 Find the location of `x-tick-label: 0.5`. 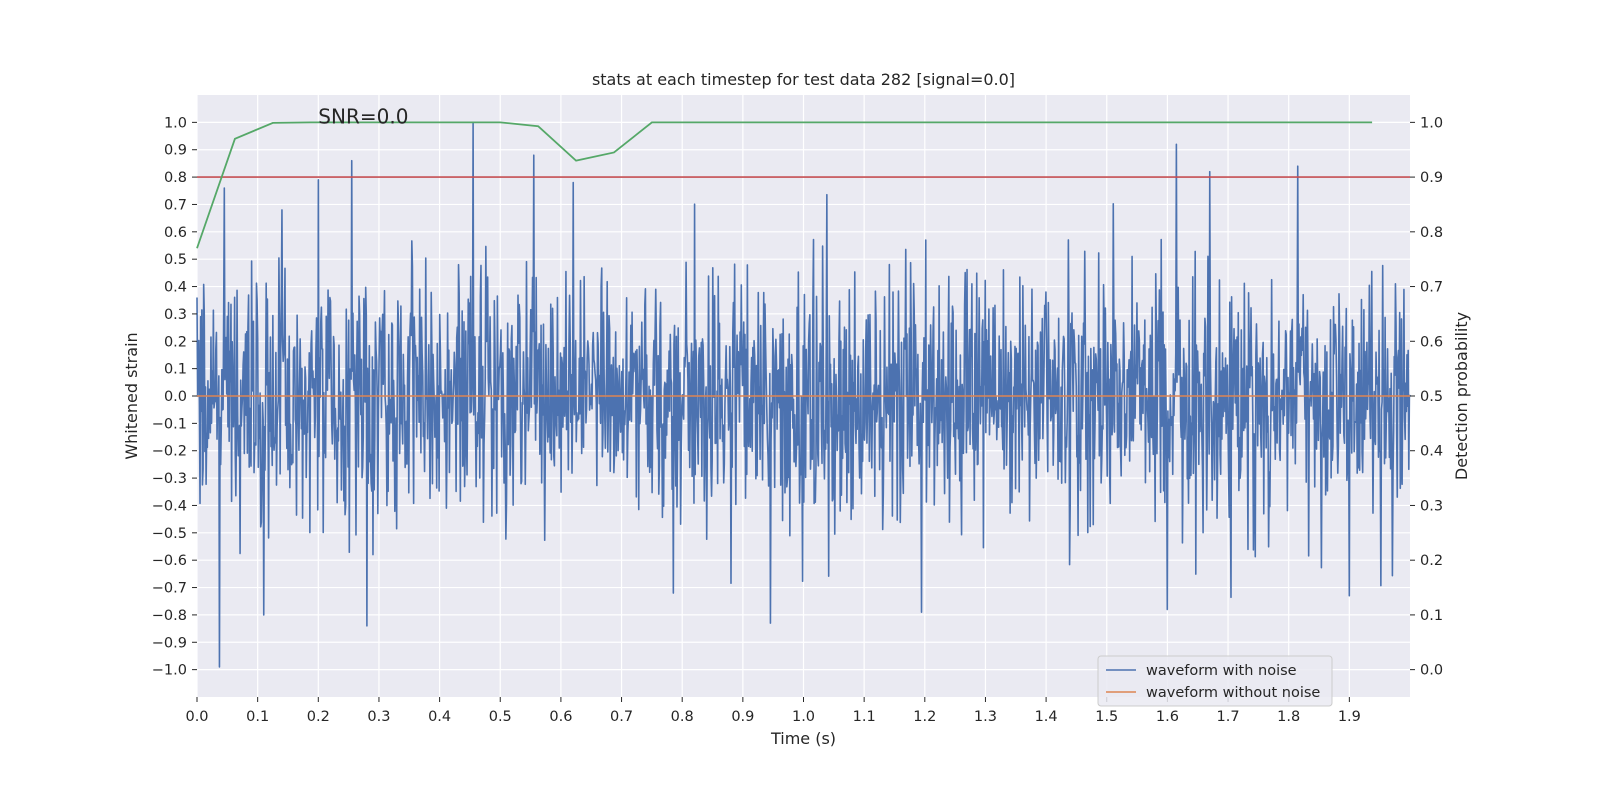

x-tick-label: 0.5 is located at coordinates (500, 717).